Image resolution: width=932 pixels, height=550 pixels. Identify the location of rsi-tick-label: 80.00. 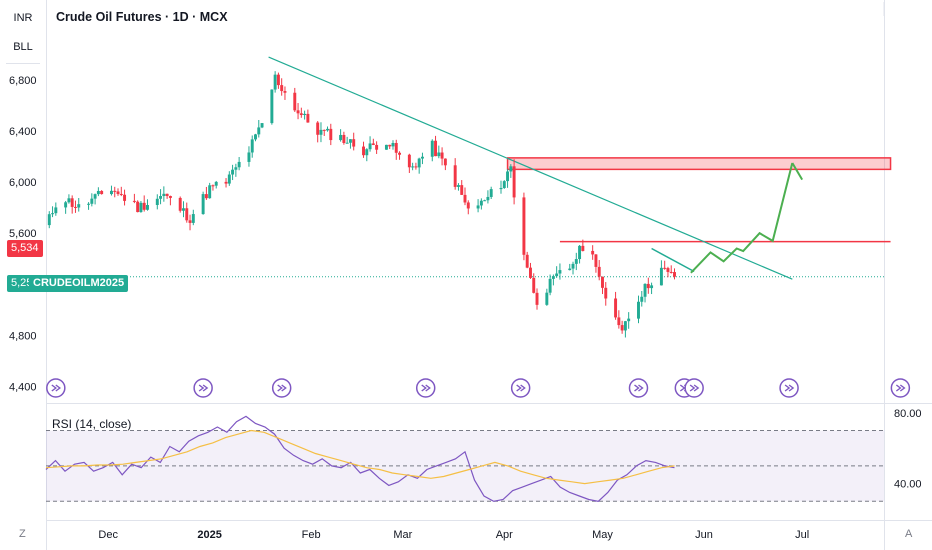
(908, 414).